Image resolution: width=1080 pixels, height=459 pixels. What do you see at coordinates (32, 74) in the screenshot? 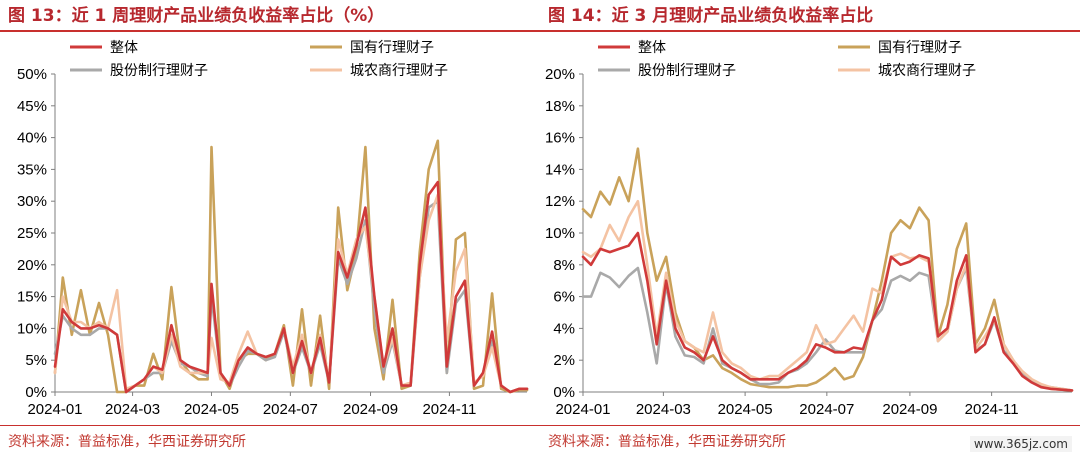
I see `y-tick-label: 50%` at bounding box center [32, 74].